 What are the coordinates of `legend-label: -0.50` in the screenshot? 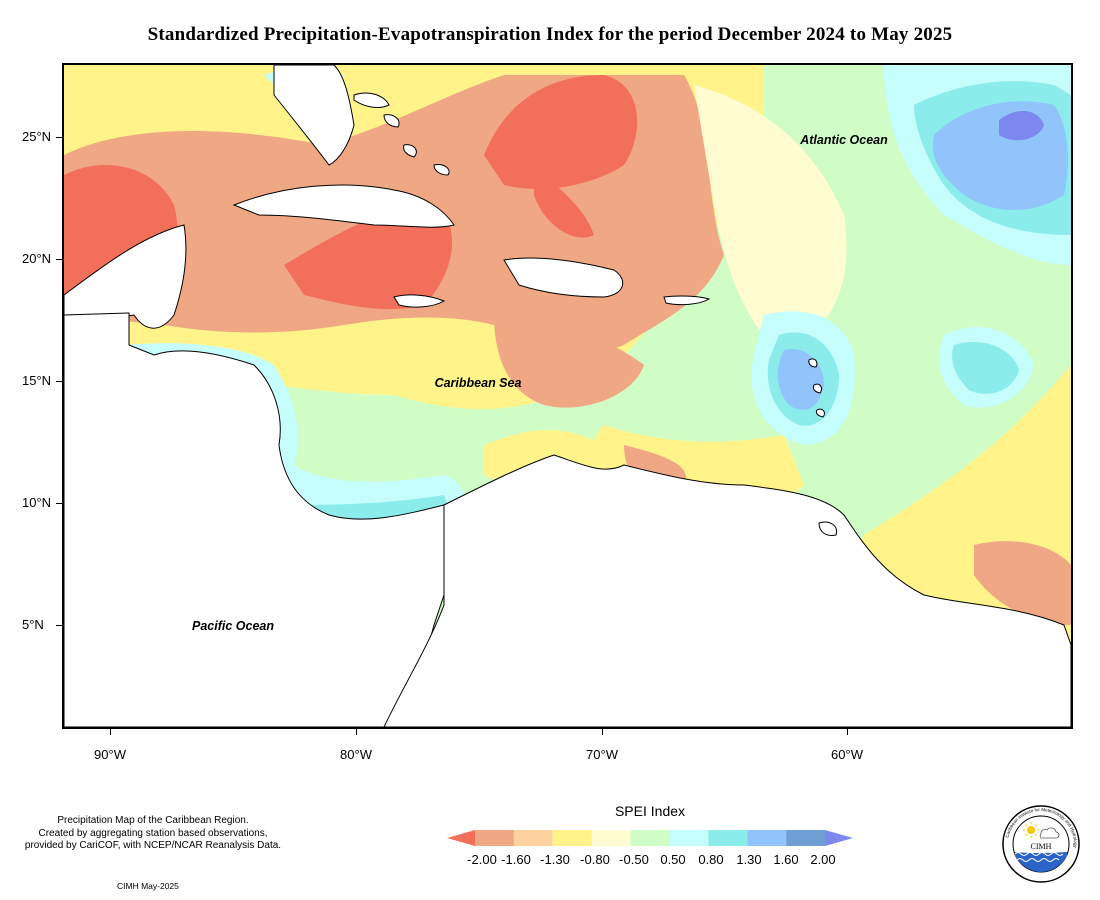 It's located at (634, 859).